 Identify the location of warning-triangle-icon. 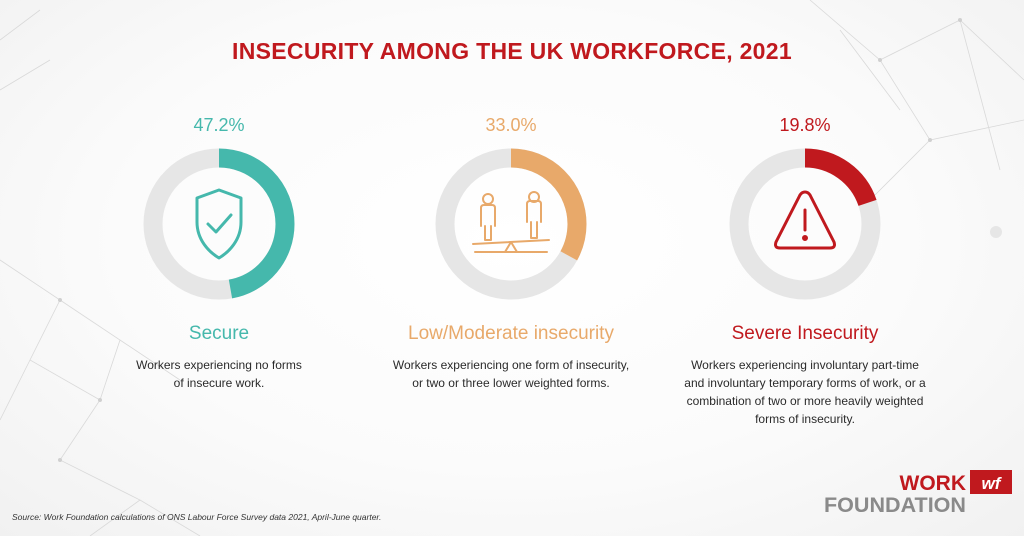
(805, 220).